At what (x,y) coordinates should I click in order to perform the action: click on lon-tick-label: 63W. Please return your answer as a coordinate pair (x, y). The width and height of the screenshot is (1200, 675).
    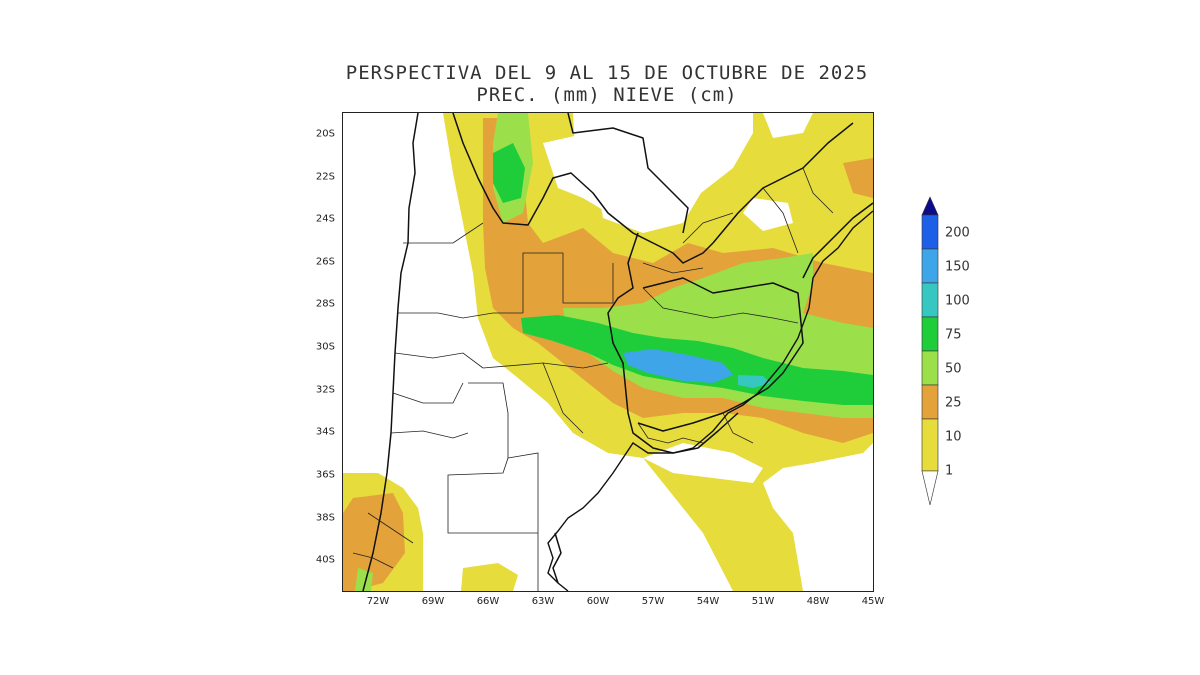
    Looking at the image, I should click on (543, 601).